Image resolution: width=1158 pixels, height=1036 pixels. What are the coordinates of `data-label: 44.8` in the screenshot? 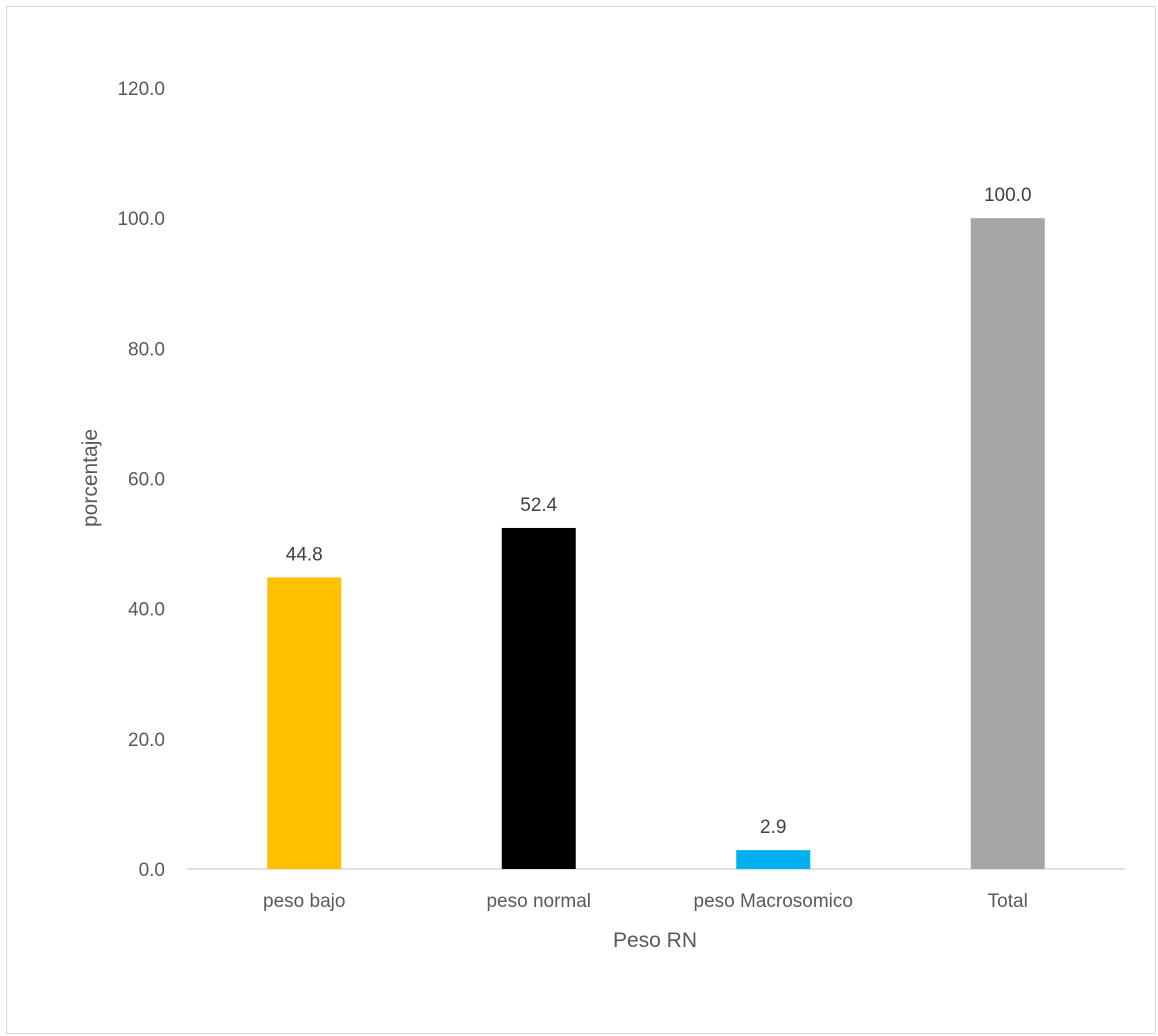 It's located at (304, 554).